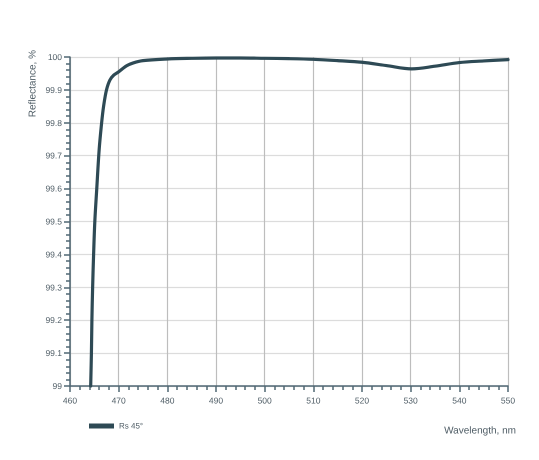 The image size is (539, 460). What do you see at coordinates (119, 401) in the screenshot?
I see `x-tick-label: 470` at bounding box center [119, 401].